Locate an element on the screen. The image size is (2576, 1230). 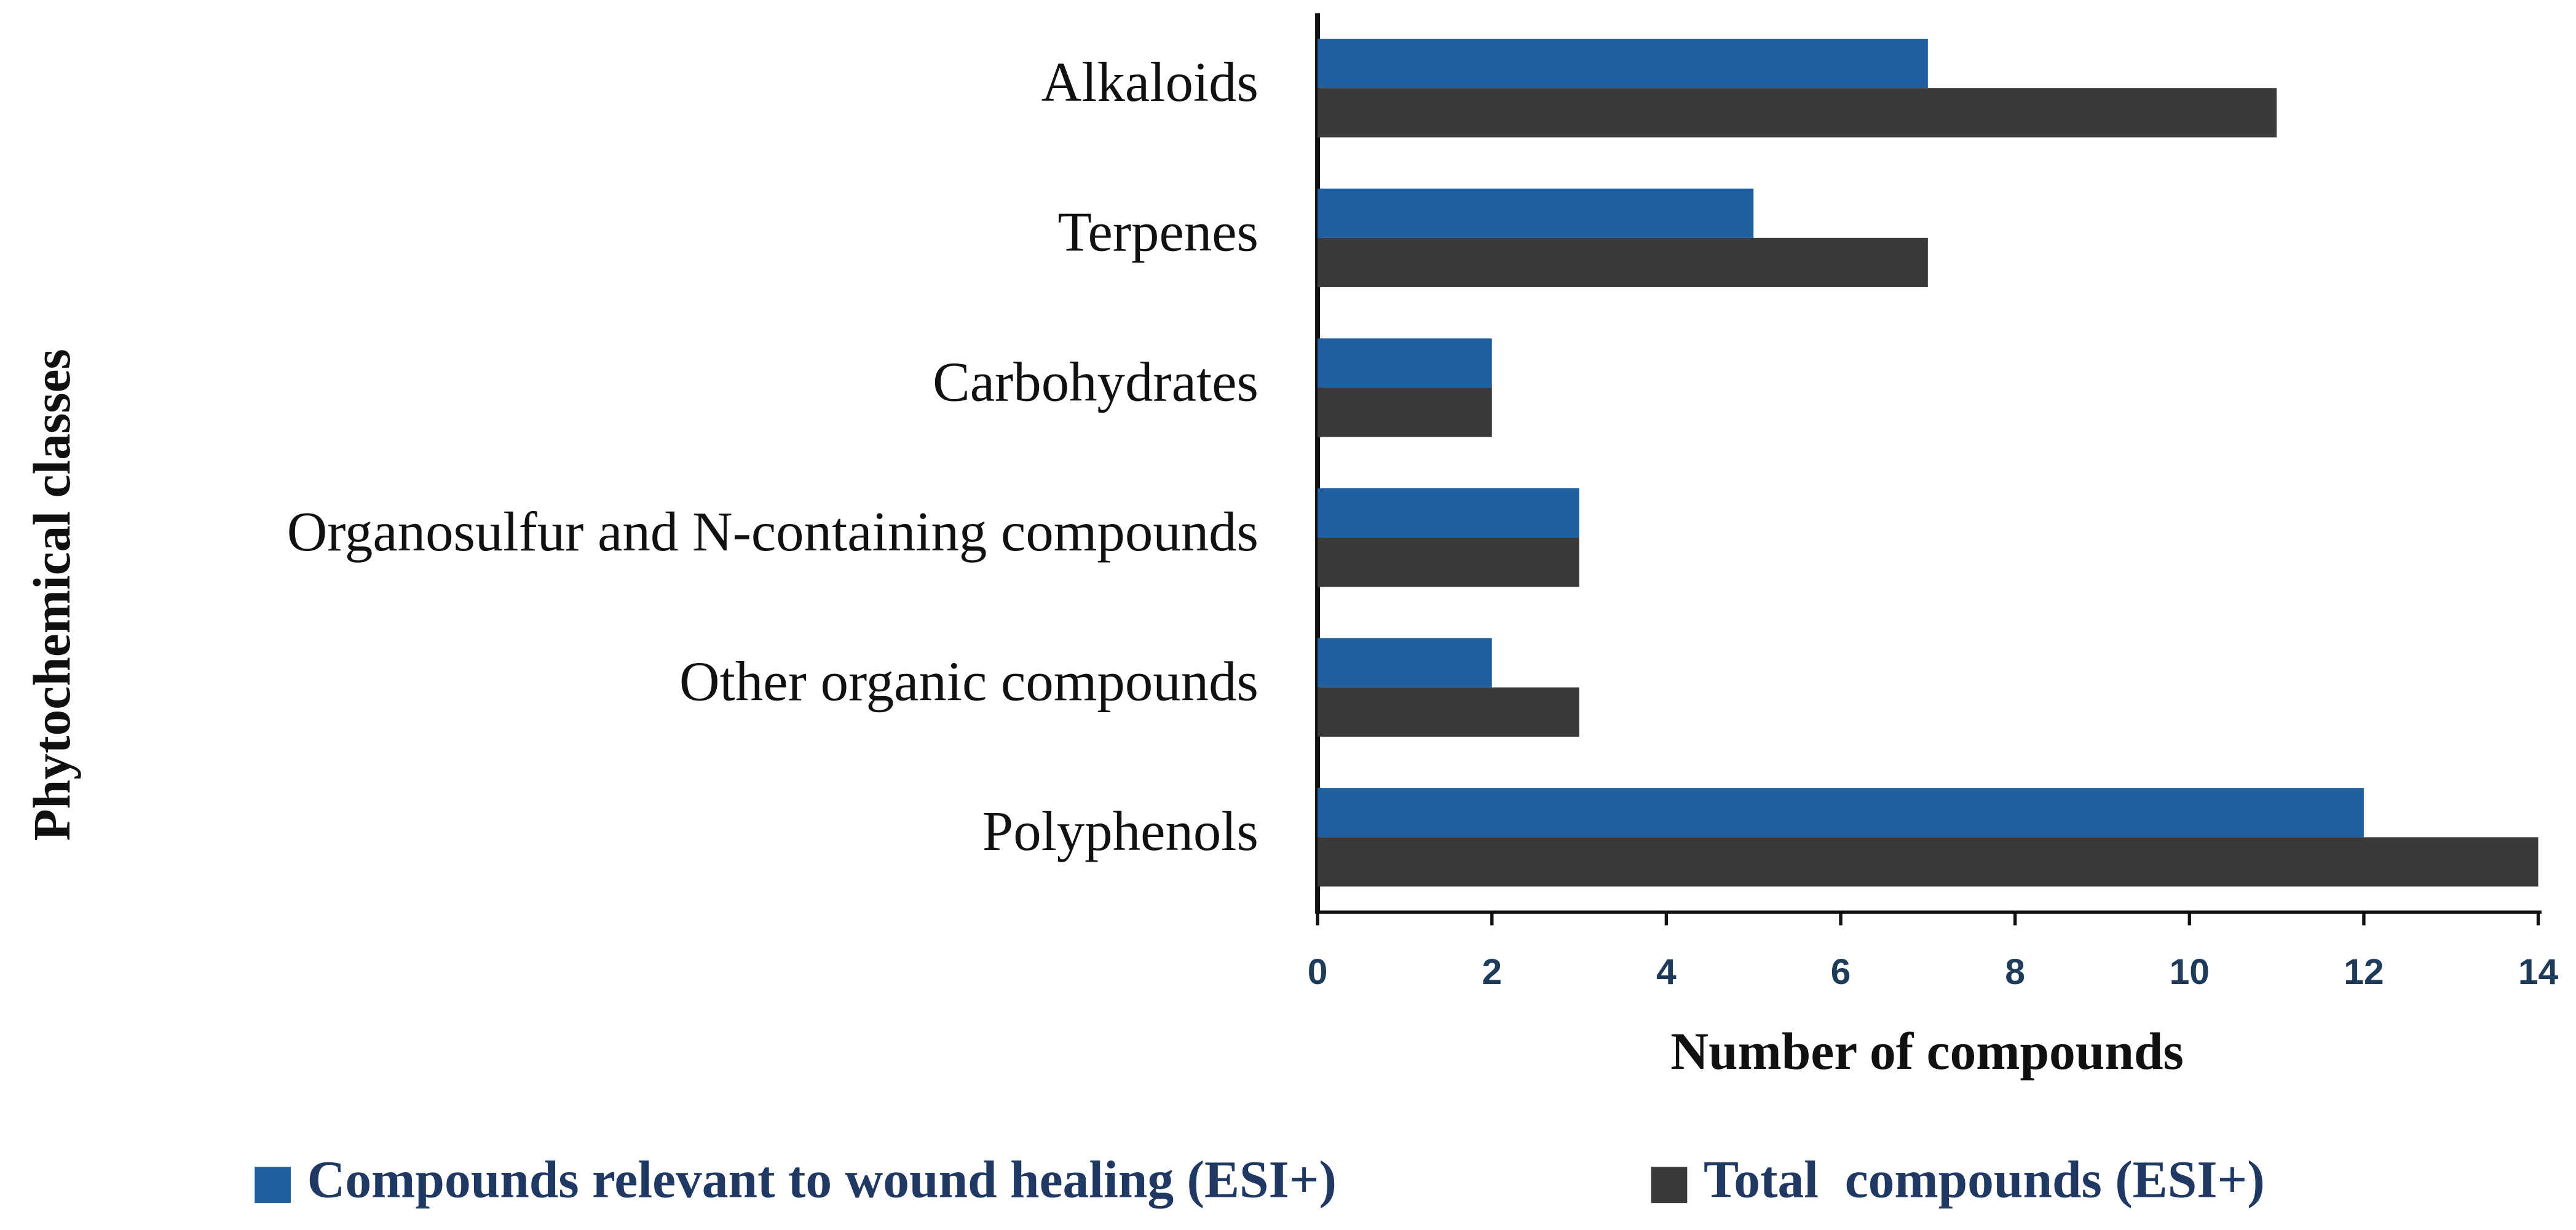
x-tick-label: 0 is located at coordinates (1318, 972).